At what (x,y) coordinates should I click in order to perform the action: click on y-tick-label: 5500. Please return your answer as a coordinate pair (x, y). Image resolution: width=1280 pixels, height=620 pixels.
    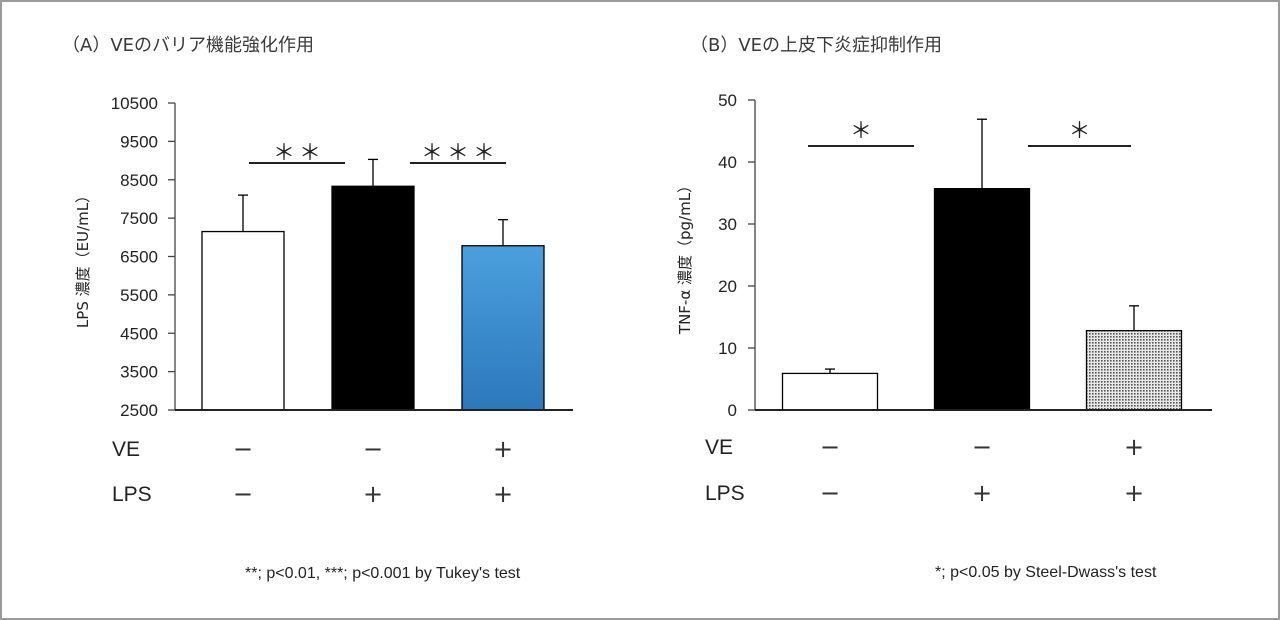
    Looking at the image, I should click on (139, 295).